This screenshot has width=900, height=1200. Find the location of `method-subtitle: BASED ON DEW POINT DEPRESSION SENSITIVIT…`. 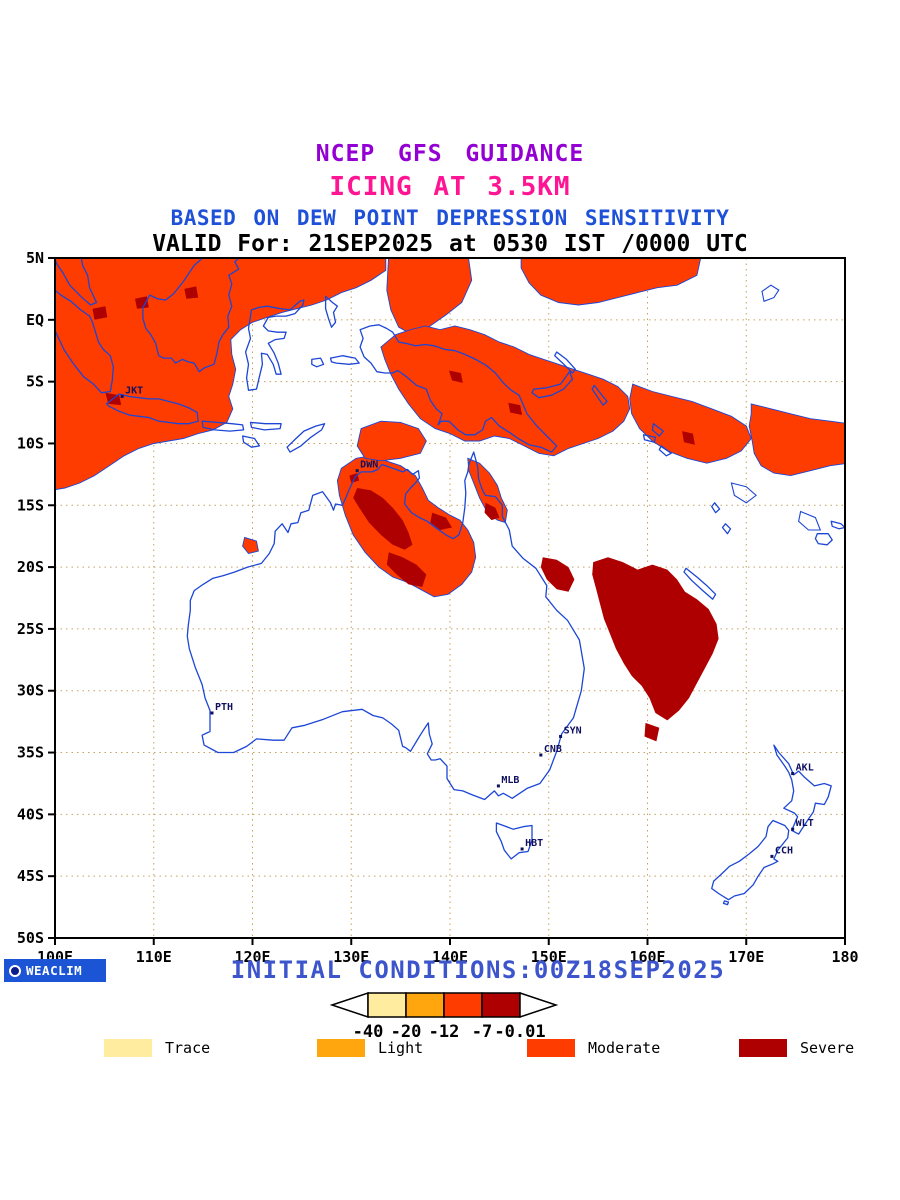

method-subtitle: BASED ON DEW POINT DEPRESSION SENSITIVIT… is located at coordinates (450, 218).